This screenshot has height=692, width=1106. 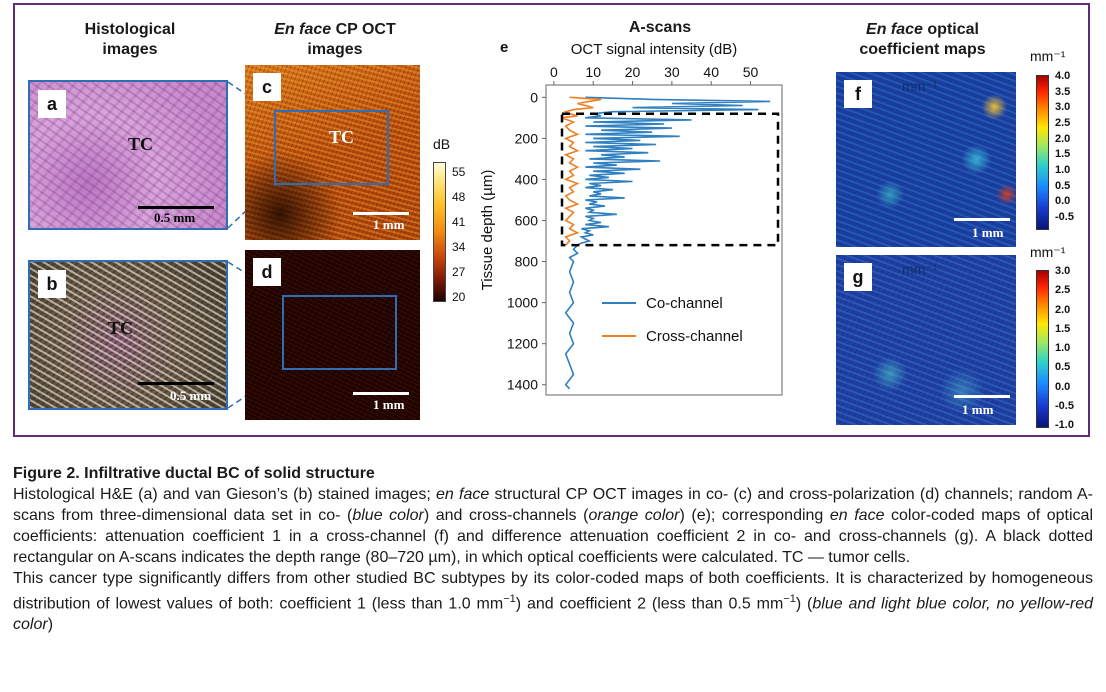 I want to click on cb-db-ticks-label: 55, so click(x=459, y=172).